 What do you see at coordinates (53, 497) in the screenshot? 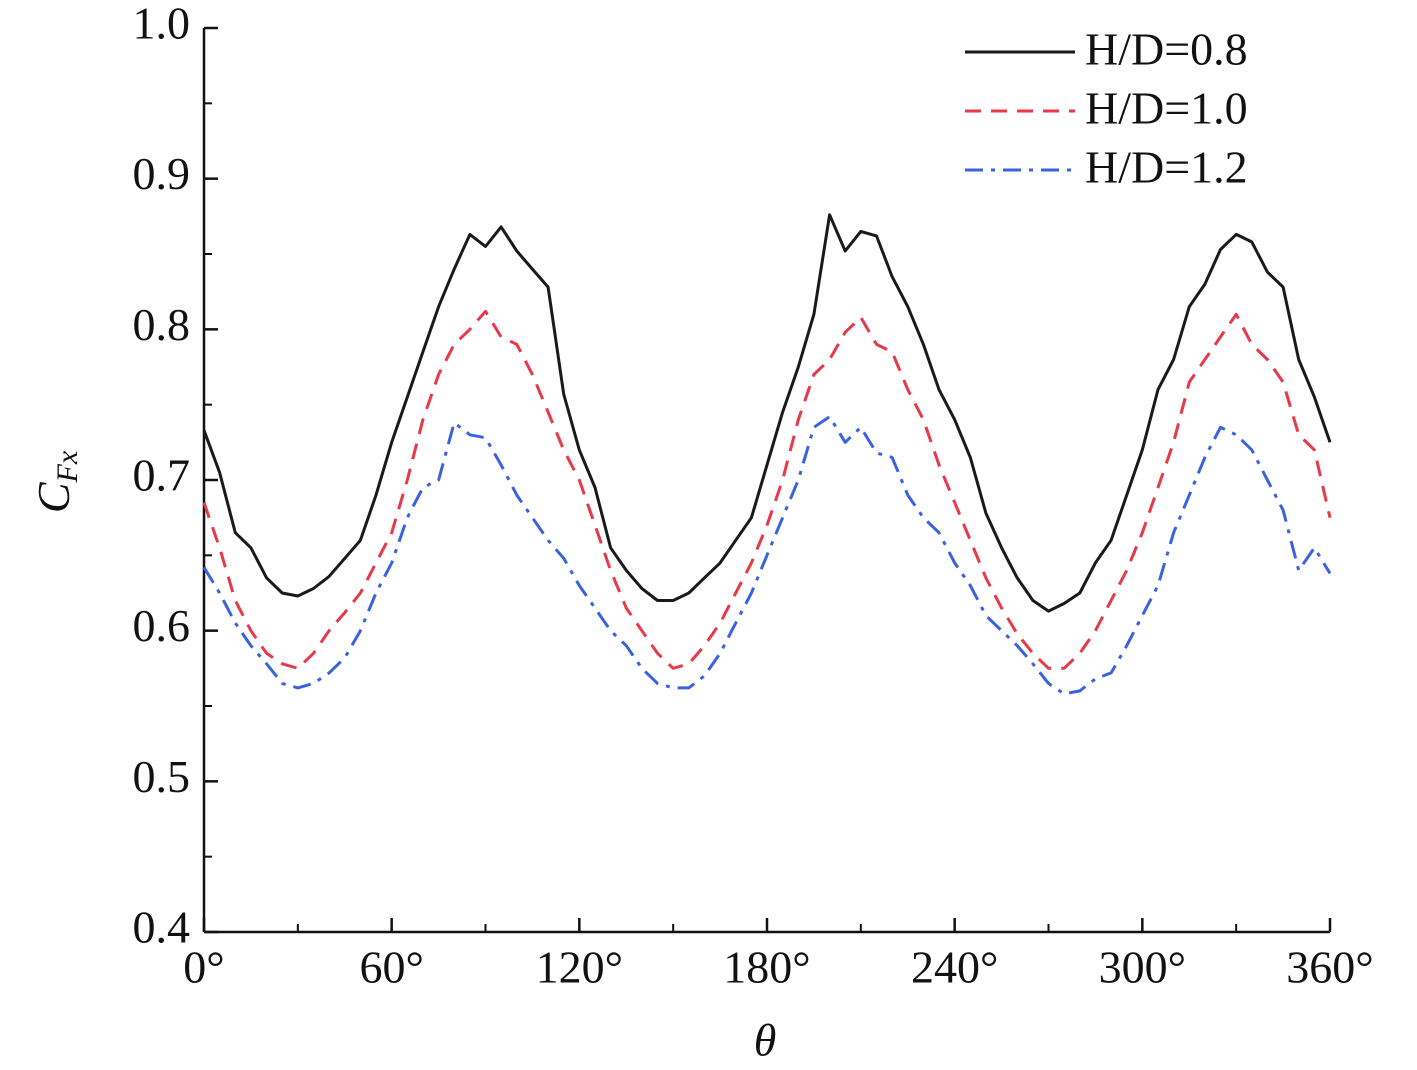
I see `y-axis-label-main: C` at bounding box center [53, 497].